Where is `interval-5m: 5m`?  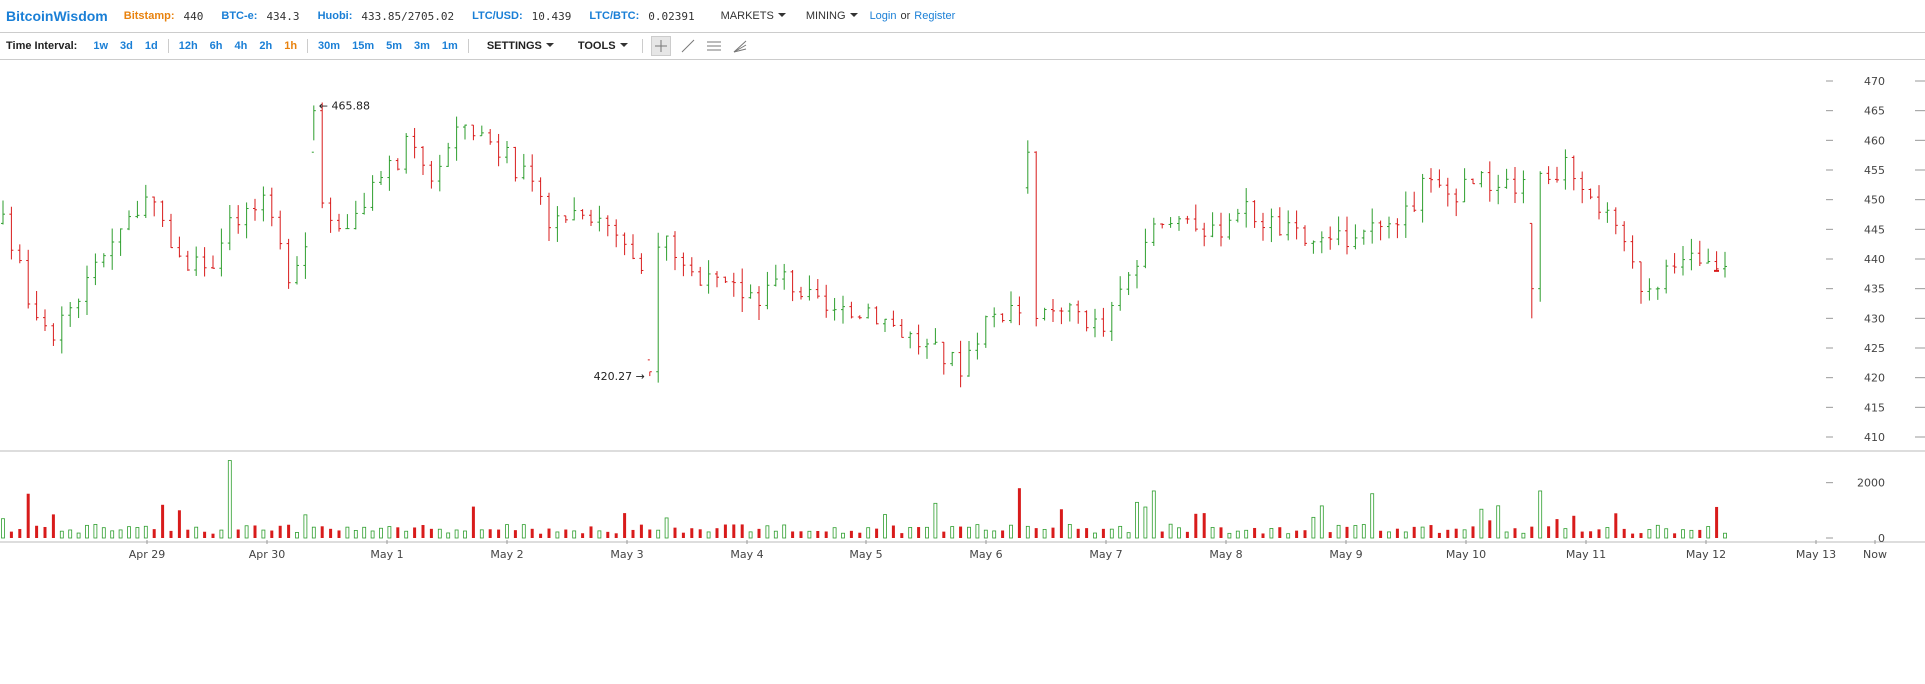
interval-5m: 5m is located at coordinates (394, 46).